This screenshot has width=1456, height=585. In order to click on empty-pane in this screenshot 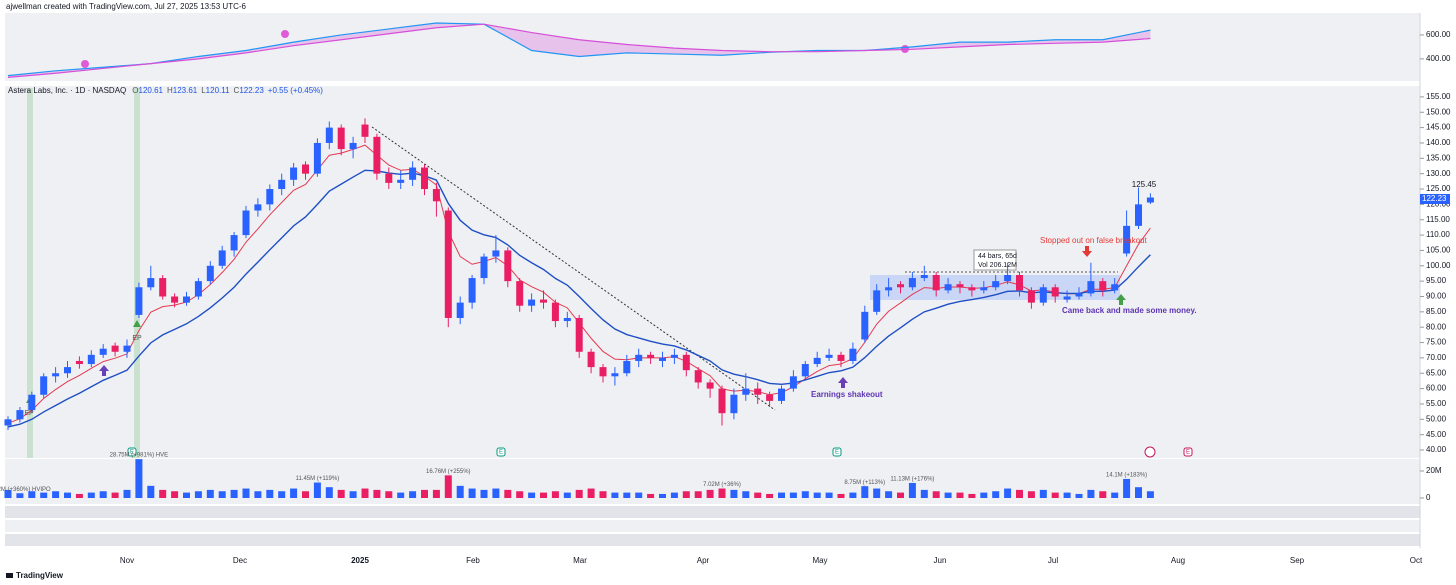, I will do `click(712, 526)`.